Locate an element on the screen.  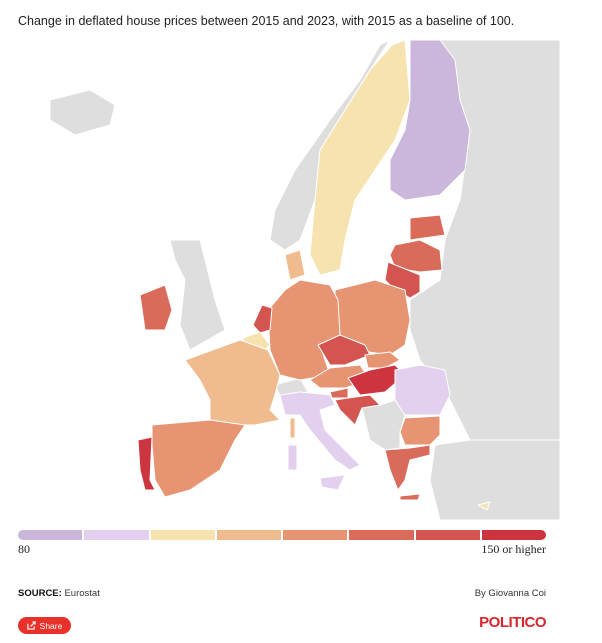
source-label: SOURCE: is located at coordinates (40, 593).